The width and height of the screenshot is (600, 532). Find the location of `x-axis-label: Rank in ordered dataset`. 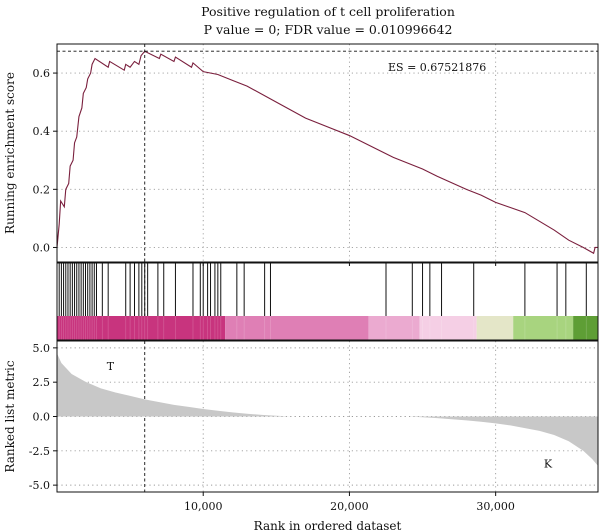

x-axis-label: Rank in ordered dataset is located at coordinates (328, 525).